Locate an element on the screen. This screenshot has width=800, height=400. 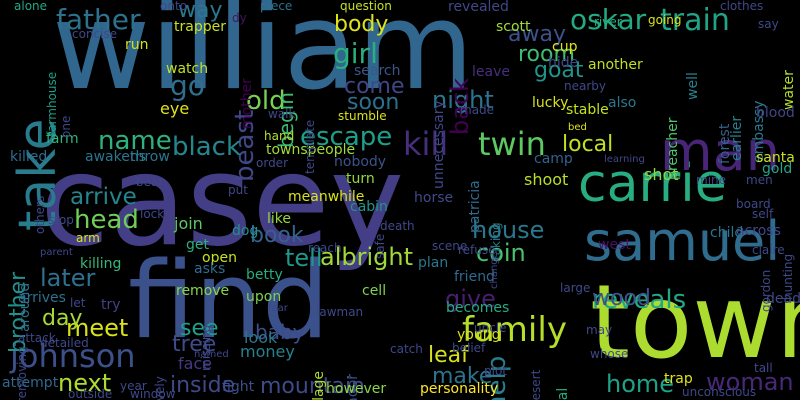
word-book: book is located at coordinates (277, 235).